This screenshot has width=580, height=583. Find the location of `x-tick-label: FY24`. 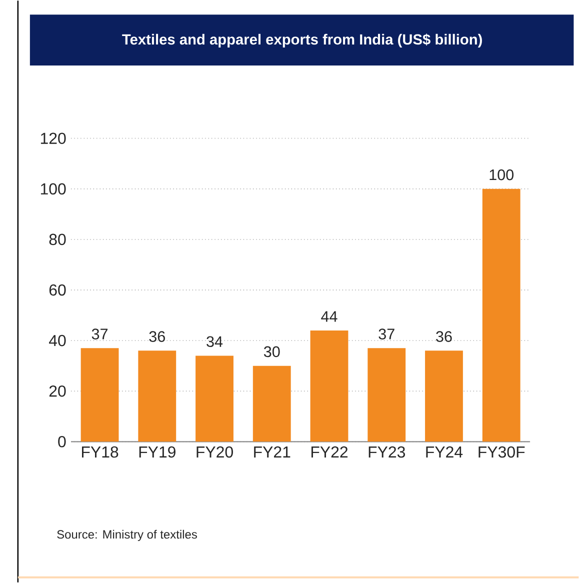

x-tick-label: FY24 is located at coordinates (444, 452).